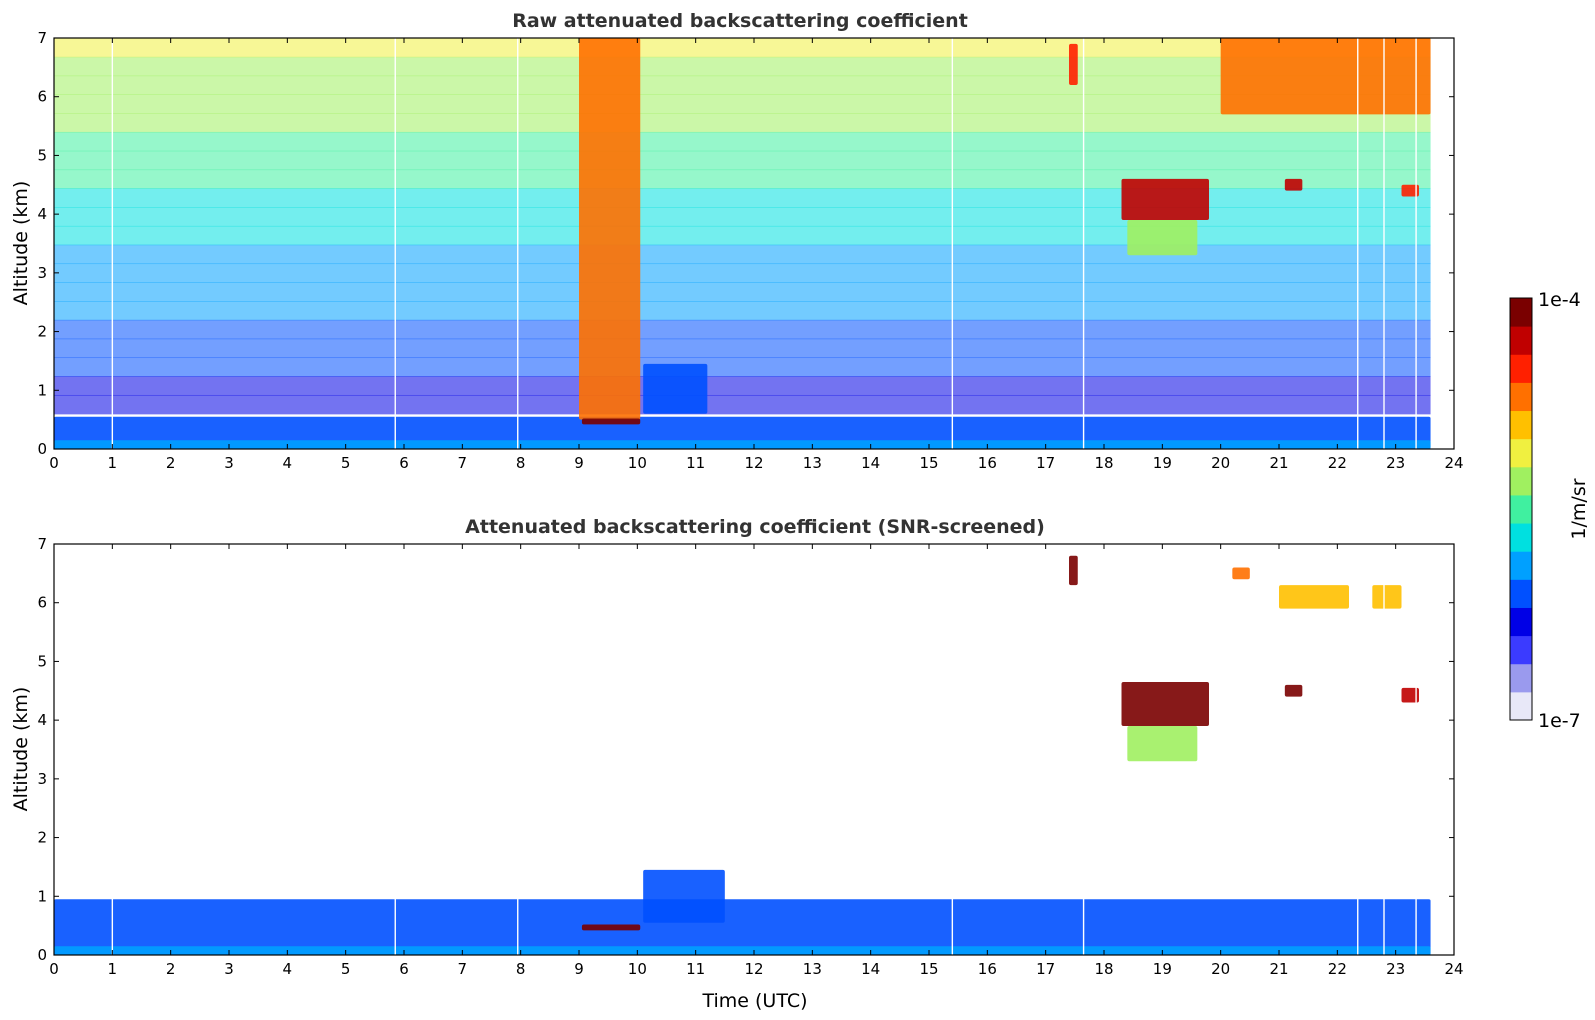  What do you see at coordinates (754, 1001) in the screenshot?
I see `x-axis-label: Time (UTC)` at bounding box center [754, 1001].